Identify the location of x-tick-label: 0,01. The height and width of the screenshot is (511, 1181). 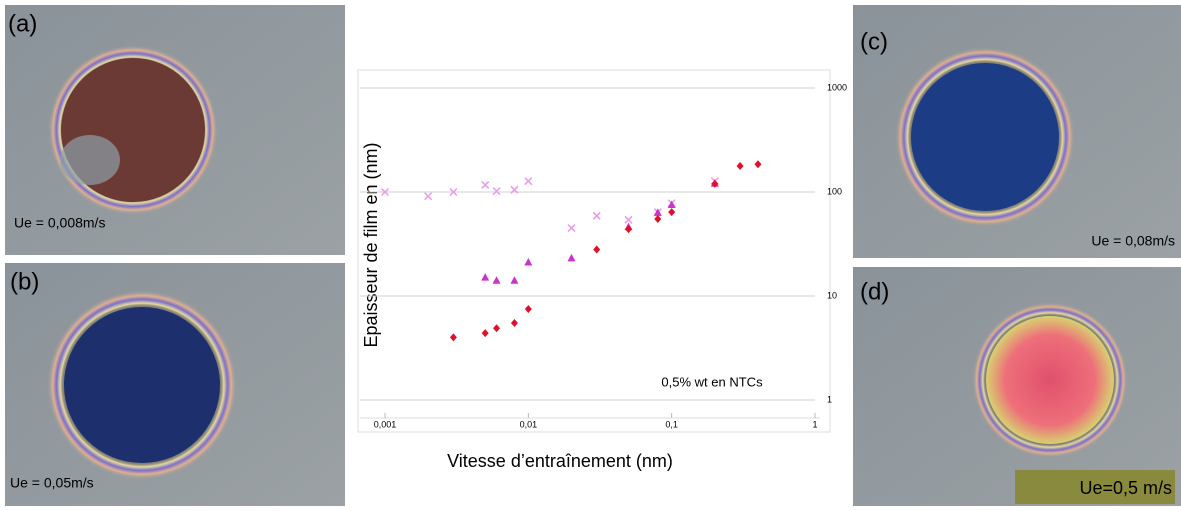
(529, 424).